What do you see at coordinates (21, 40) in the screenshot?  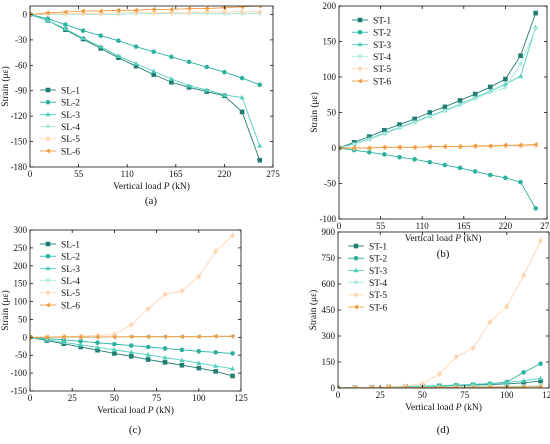 I see `y-tick-label: -30` at bounding box center [21, 40].